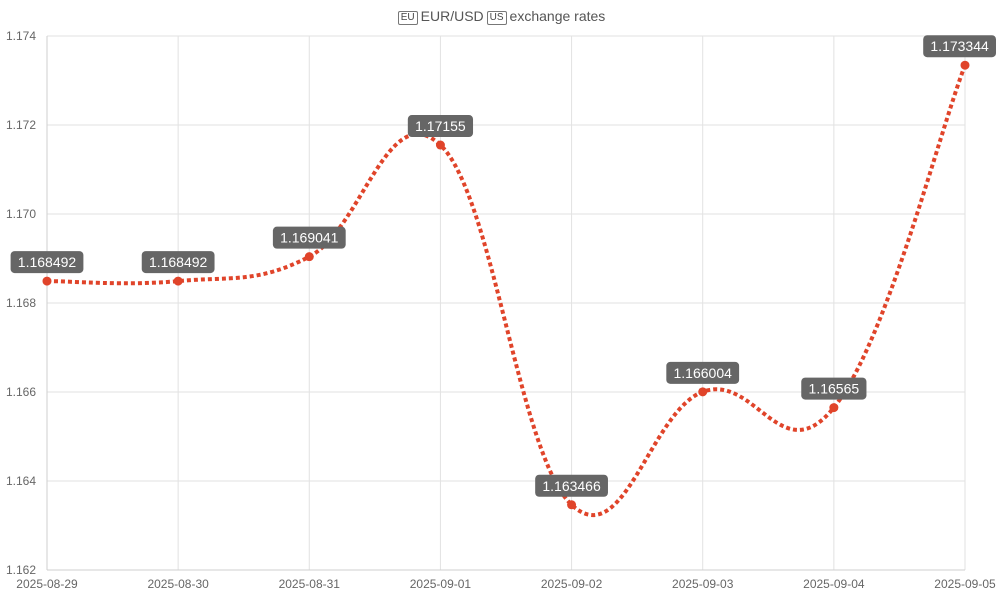  Describe the element at coordinates (572, 584) in the screenshot. I see `x-tick-label: 2025-09-02` at that location.